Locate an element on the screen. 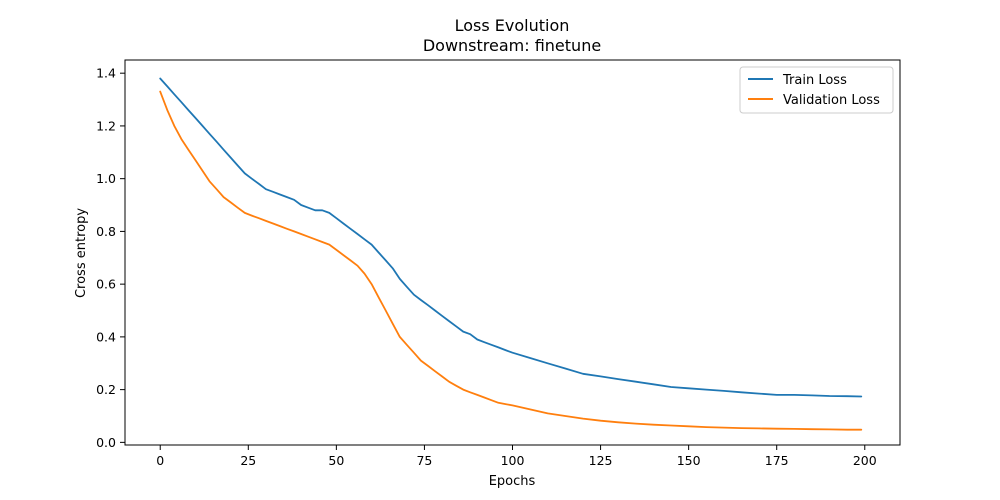  legend-box is located at coordinates (816, 90).